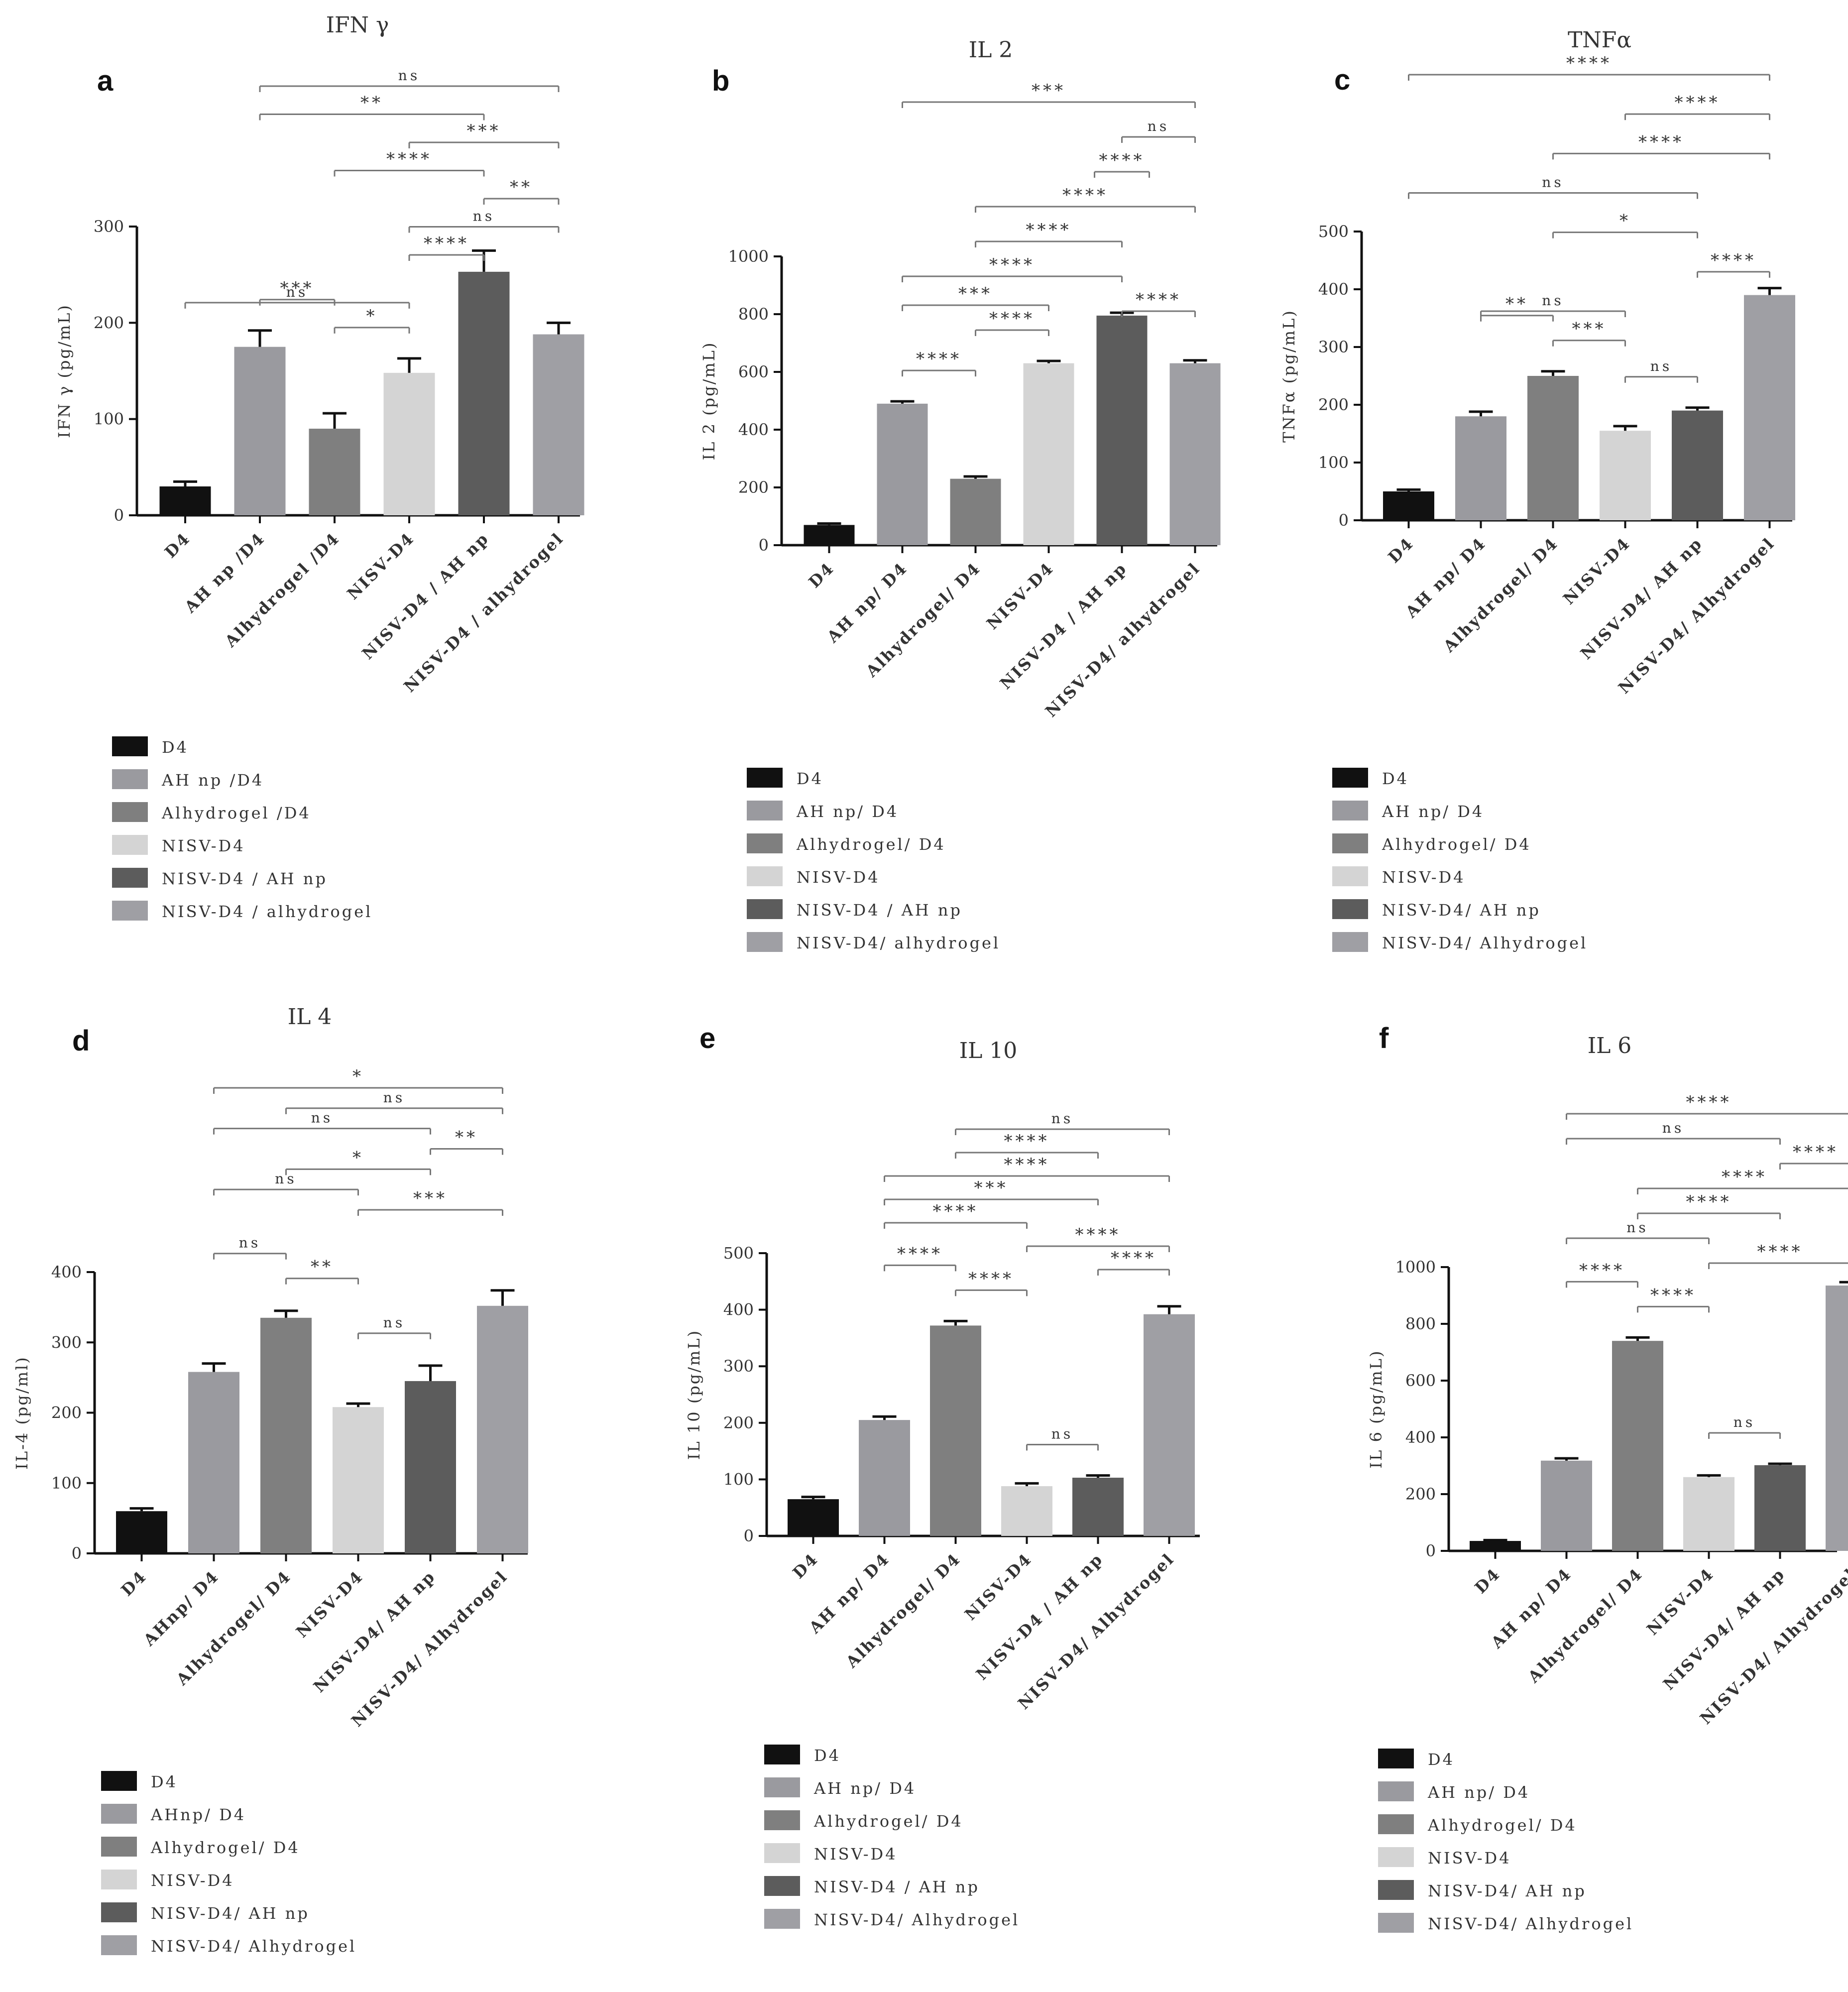  Describe the element at coordinates (708, 401) in the screenshot. I see `y-axis-label: IL 2 (pg/mL)` at that location.